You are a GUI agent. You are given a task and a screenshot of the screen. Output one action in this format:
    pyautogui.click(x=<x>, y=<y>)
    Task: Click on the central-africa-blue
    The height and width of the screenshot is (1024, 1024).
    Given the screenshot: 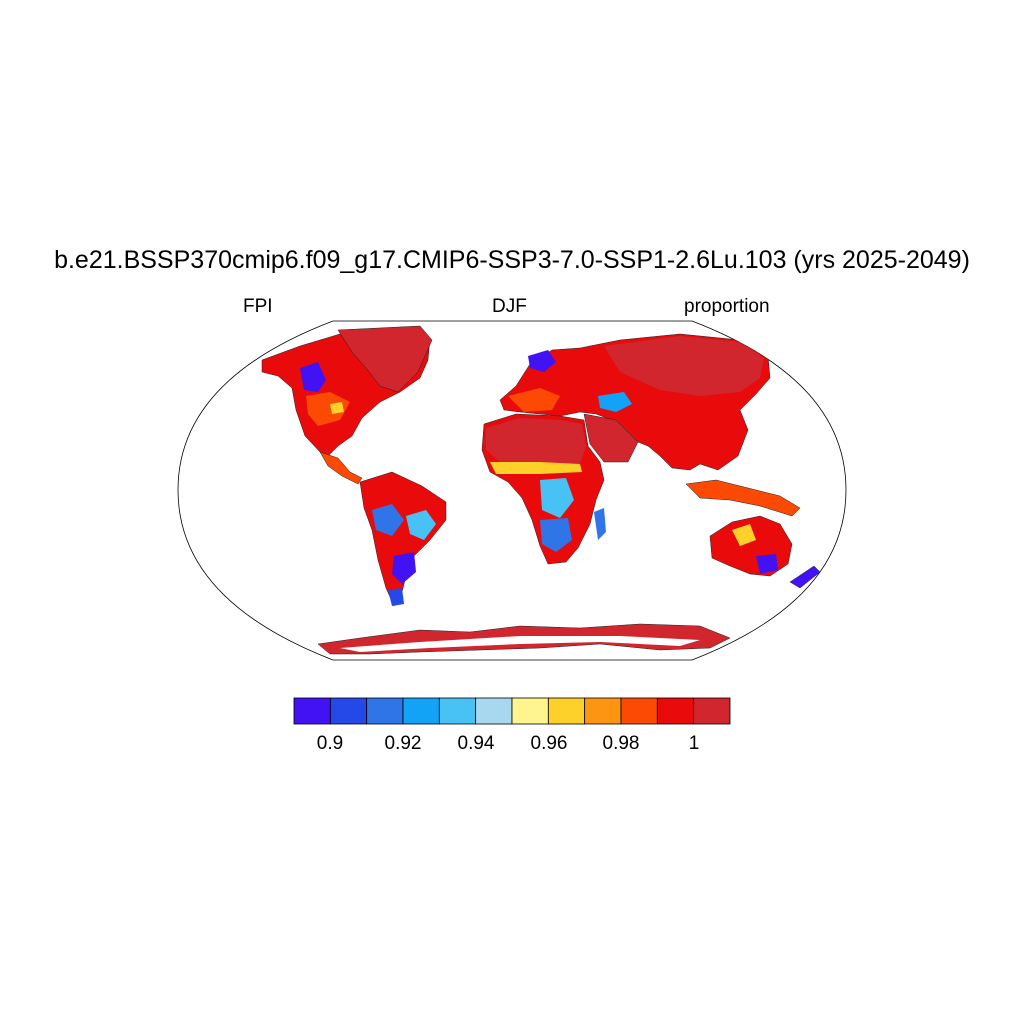 What is the action you would take?
    pyautogui.click(x=557, y=498)
    